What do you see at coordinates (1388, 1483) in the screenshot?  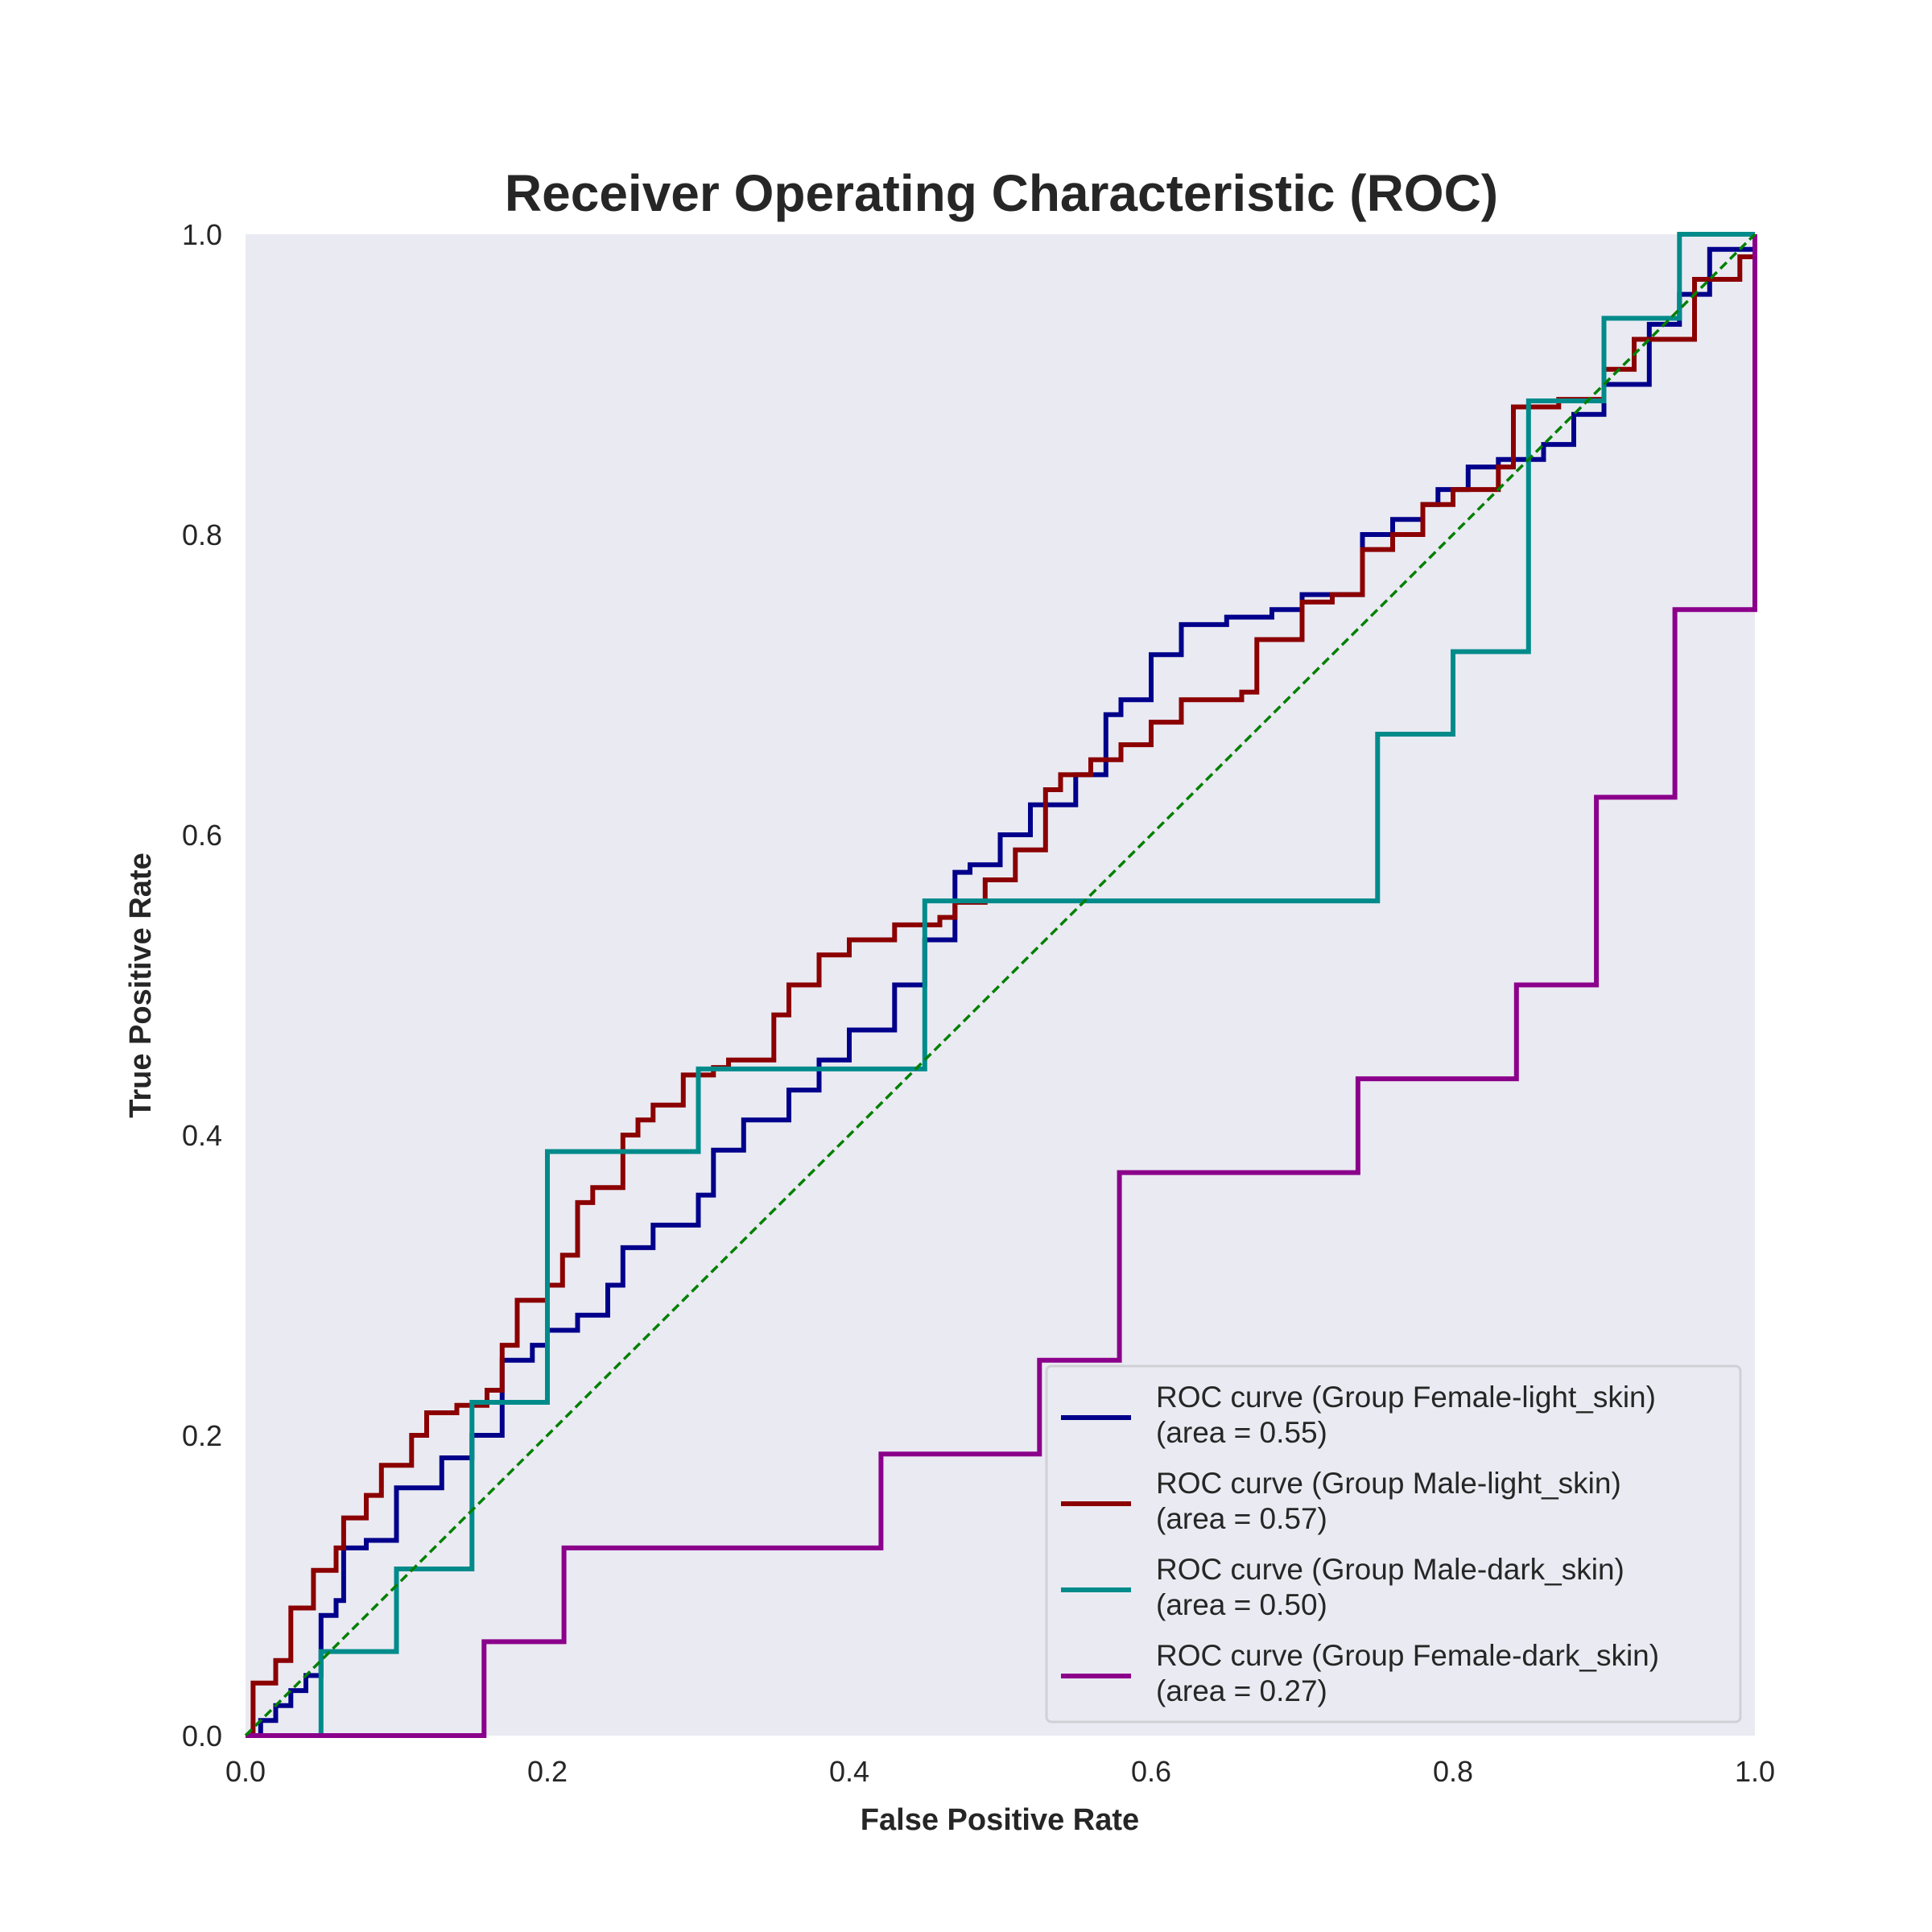 I see `legend-entry-name: ROC curve (Group Male-light_skin)` at bounding box center [1388, 1483].